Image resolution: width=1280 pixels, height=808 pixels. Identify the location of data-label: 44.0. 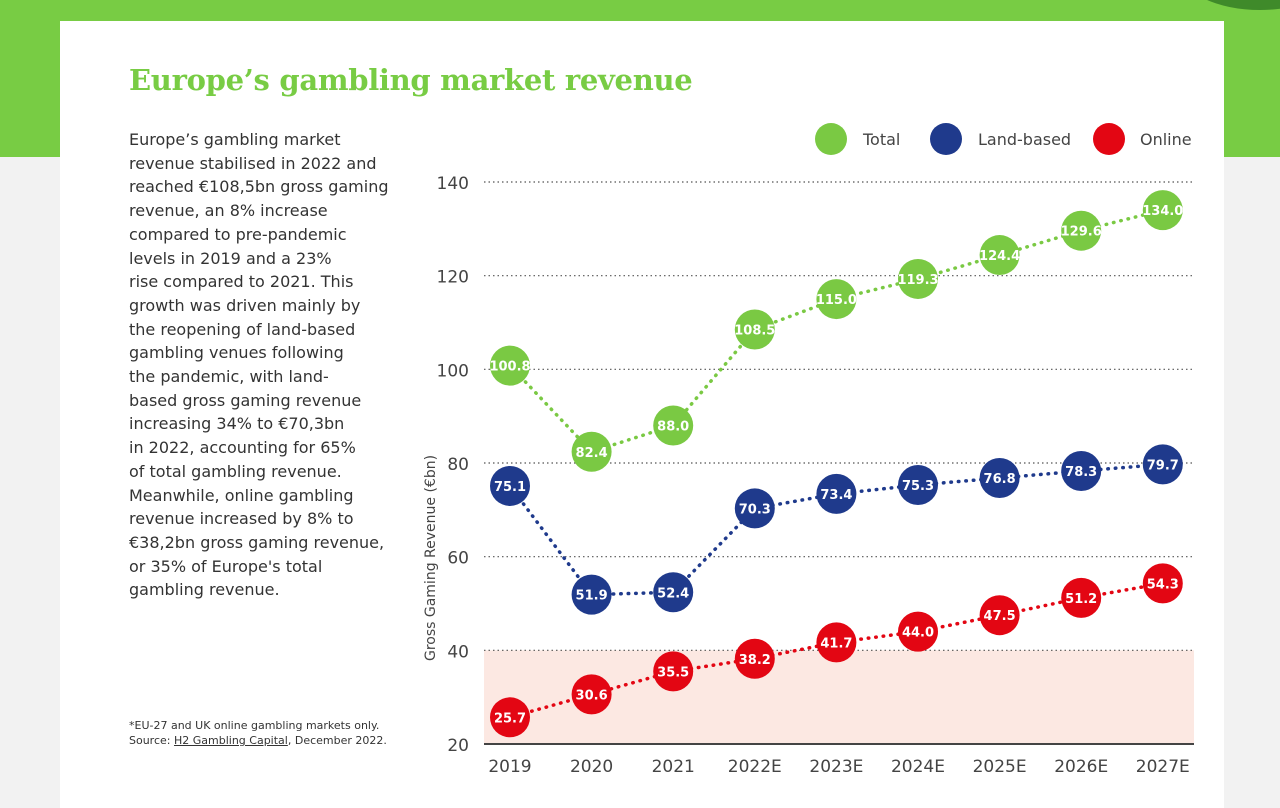
(918, 633).